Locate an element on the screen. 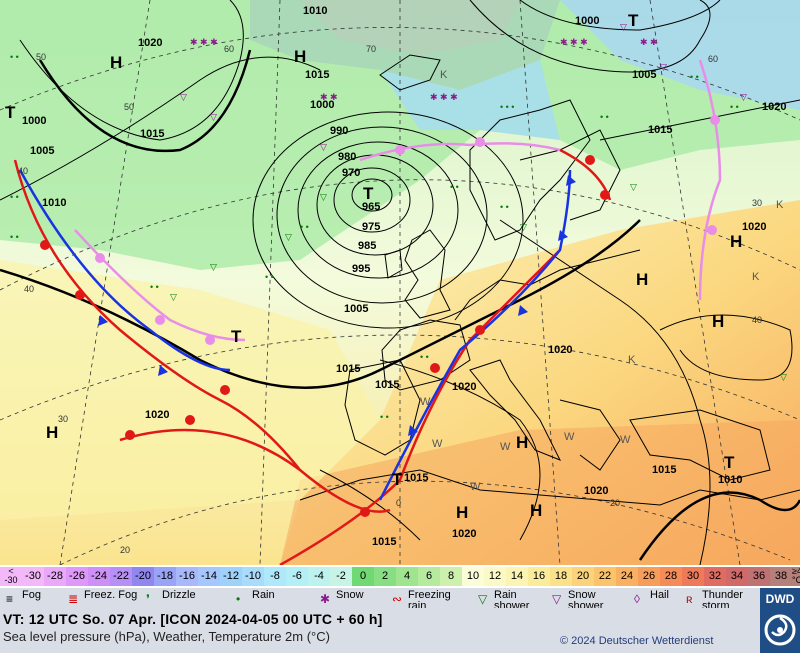  legend-label: Snow is located at coordinates (350, 595).